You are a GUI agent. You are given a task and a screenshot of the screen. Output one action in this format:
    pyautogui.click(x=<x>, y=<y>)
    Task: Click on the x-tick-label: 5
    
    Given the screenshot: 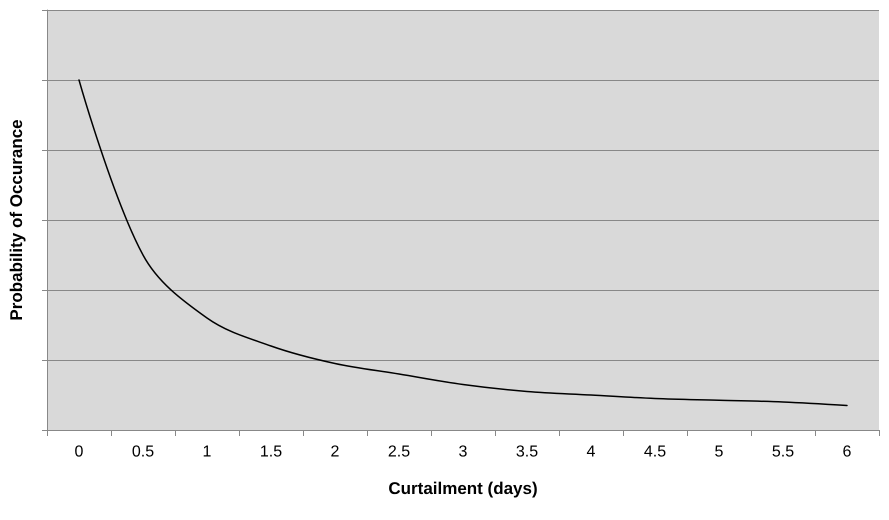 What is the action you would take?
    pyautogui.click(x=719, y=452)
    